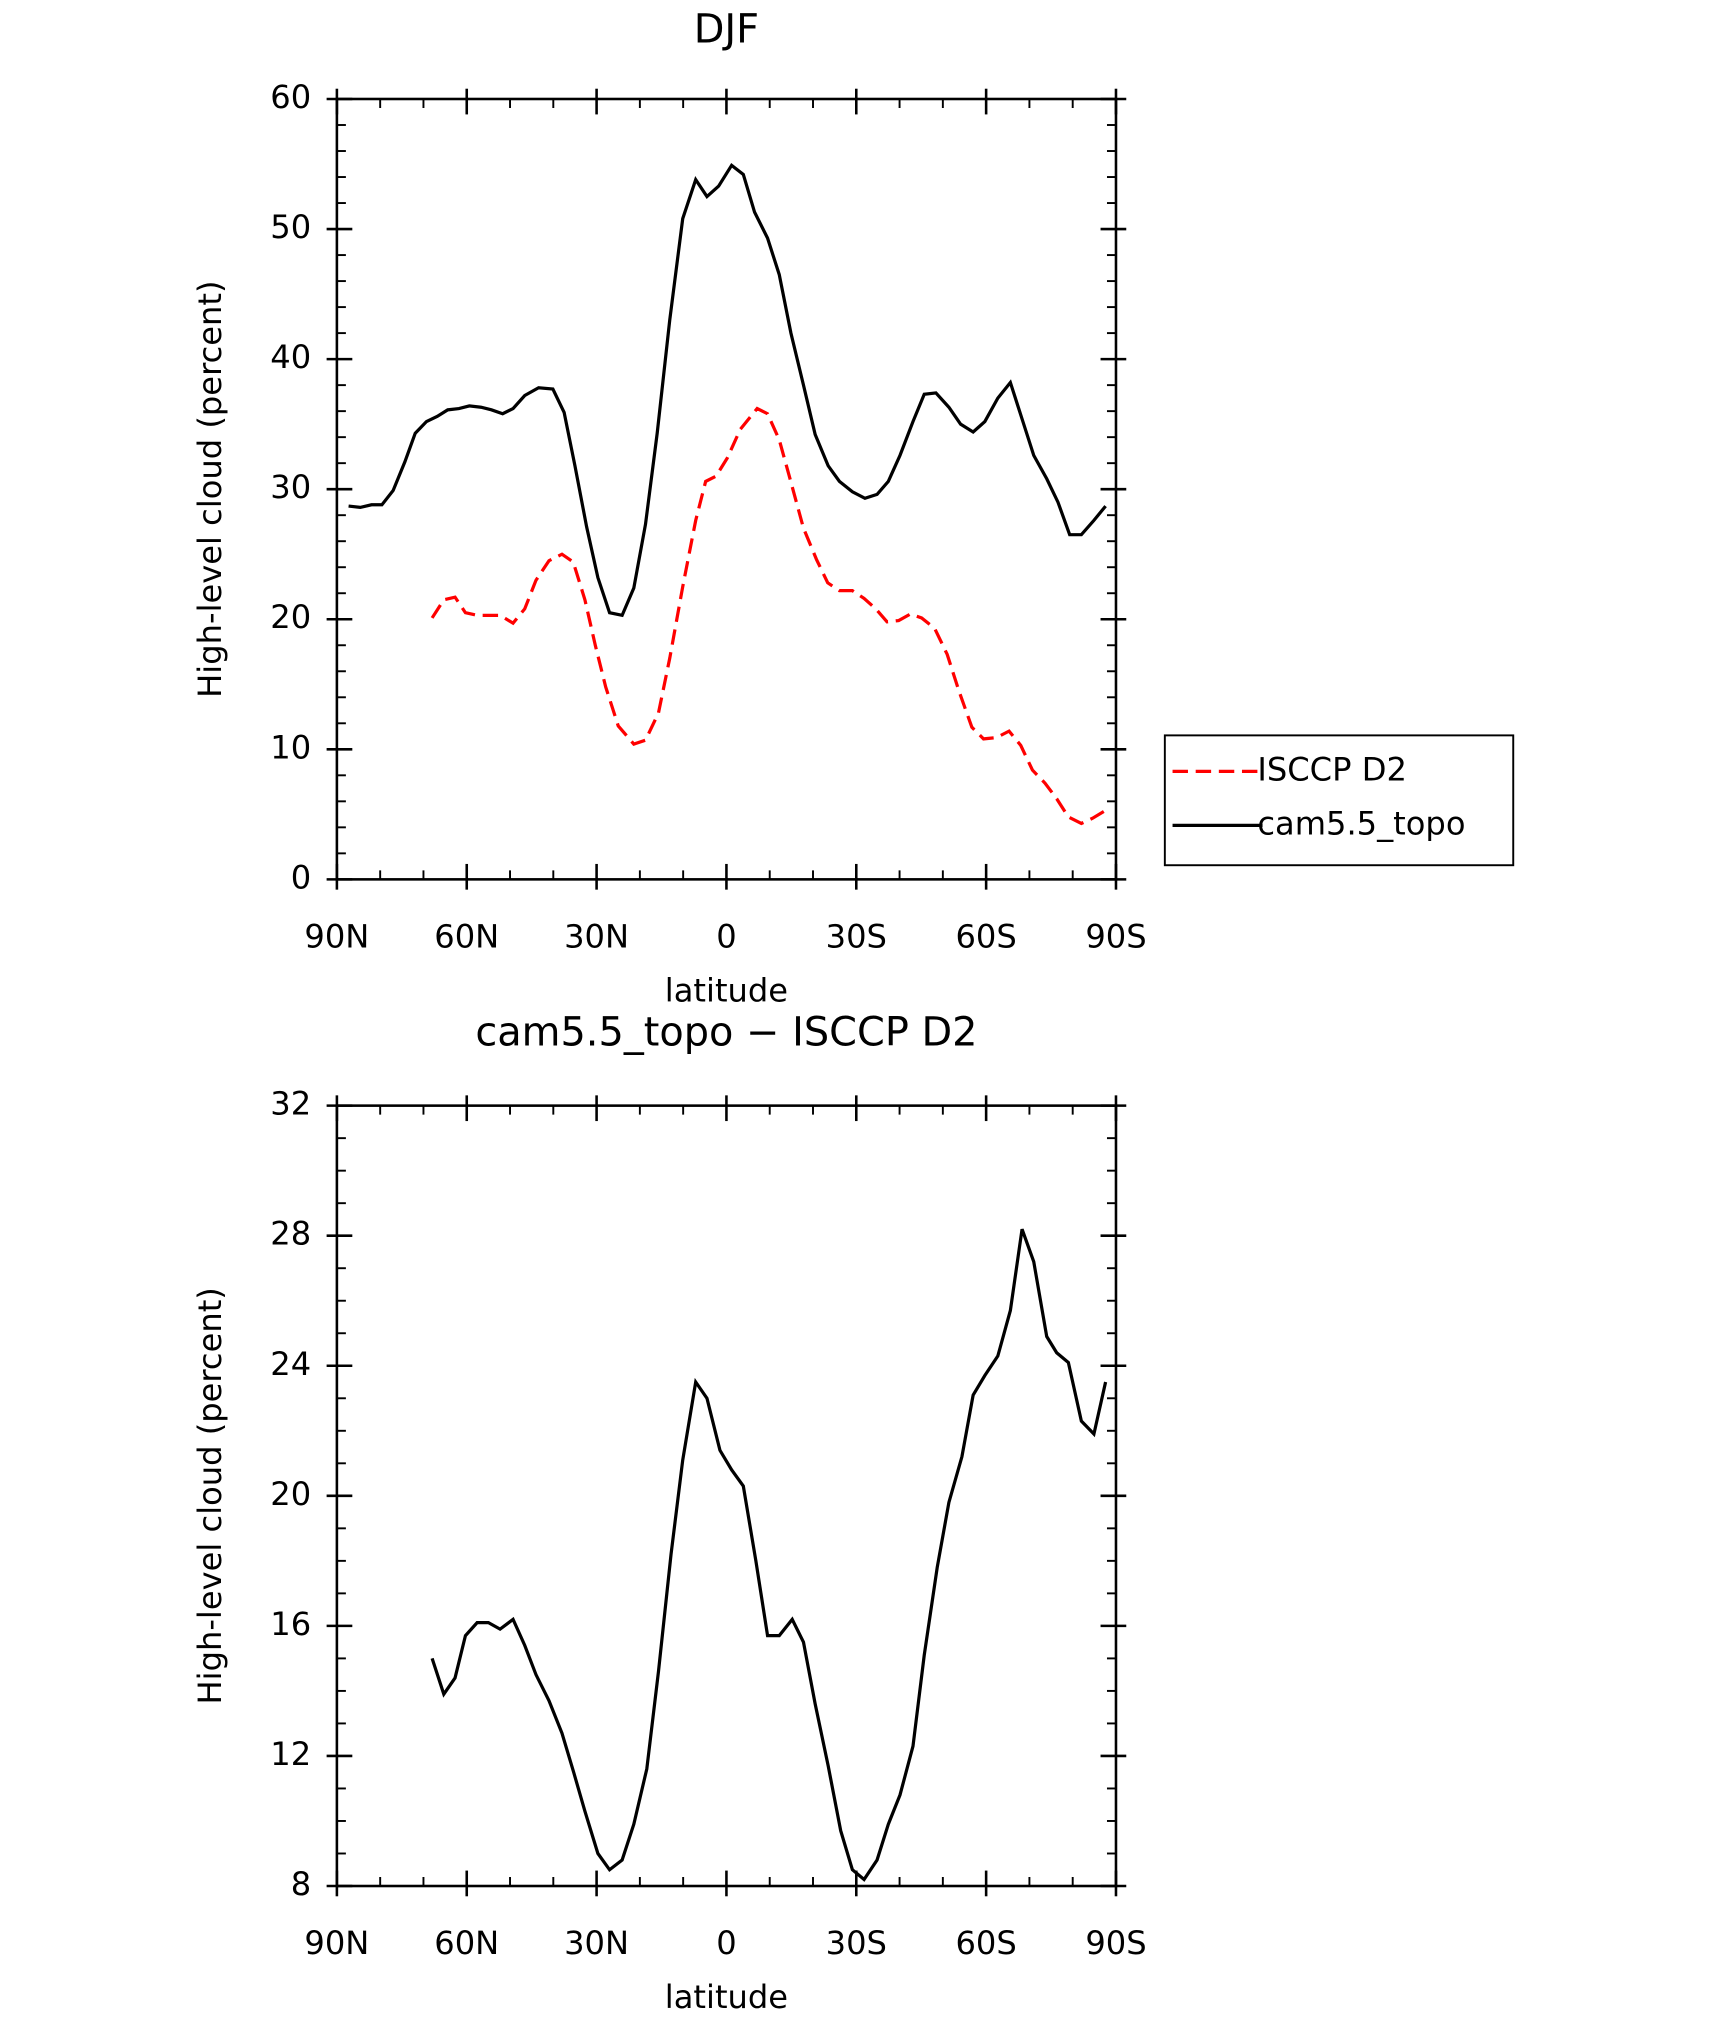 The width and height of the screenshot is (1710, 2021). Describe the element at coordinates (290, 227) in the screenshot. I see `y-tick-label: 50` at that location.